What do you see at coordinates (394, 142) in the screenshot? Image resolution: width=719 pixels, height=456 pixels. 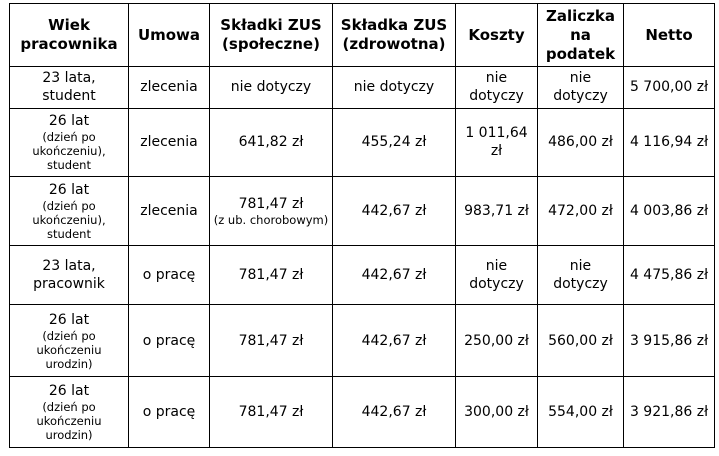 I see `cell-skladka-zdrowotna: 455,24 zł` at bounding box center [394, 142].